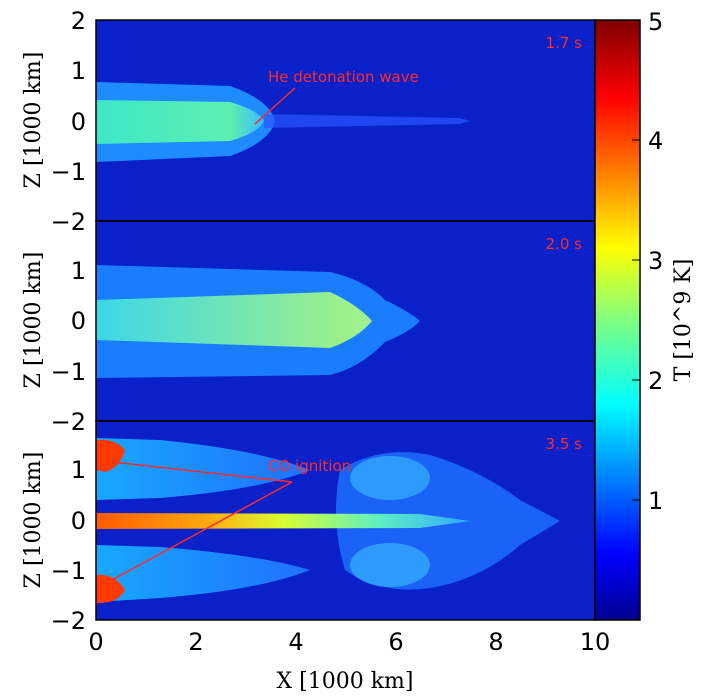  Describe the element at coordinates (33, 320) in the screenshot. I see `panel-2-y-axis-label: Z [1000 km]` at that location.